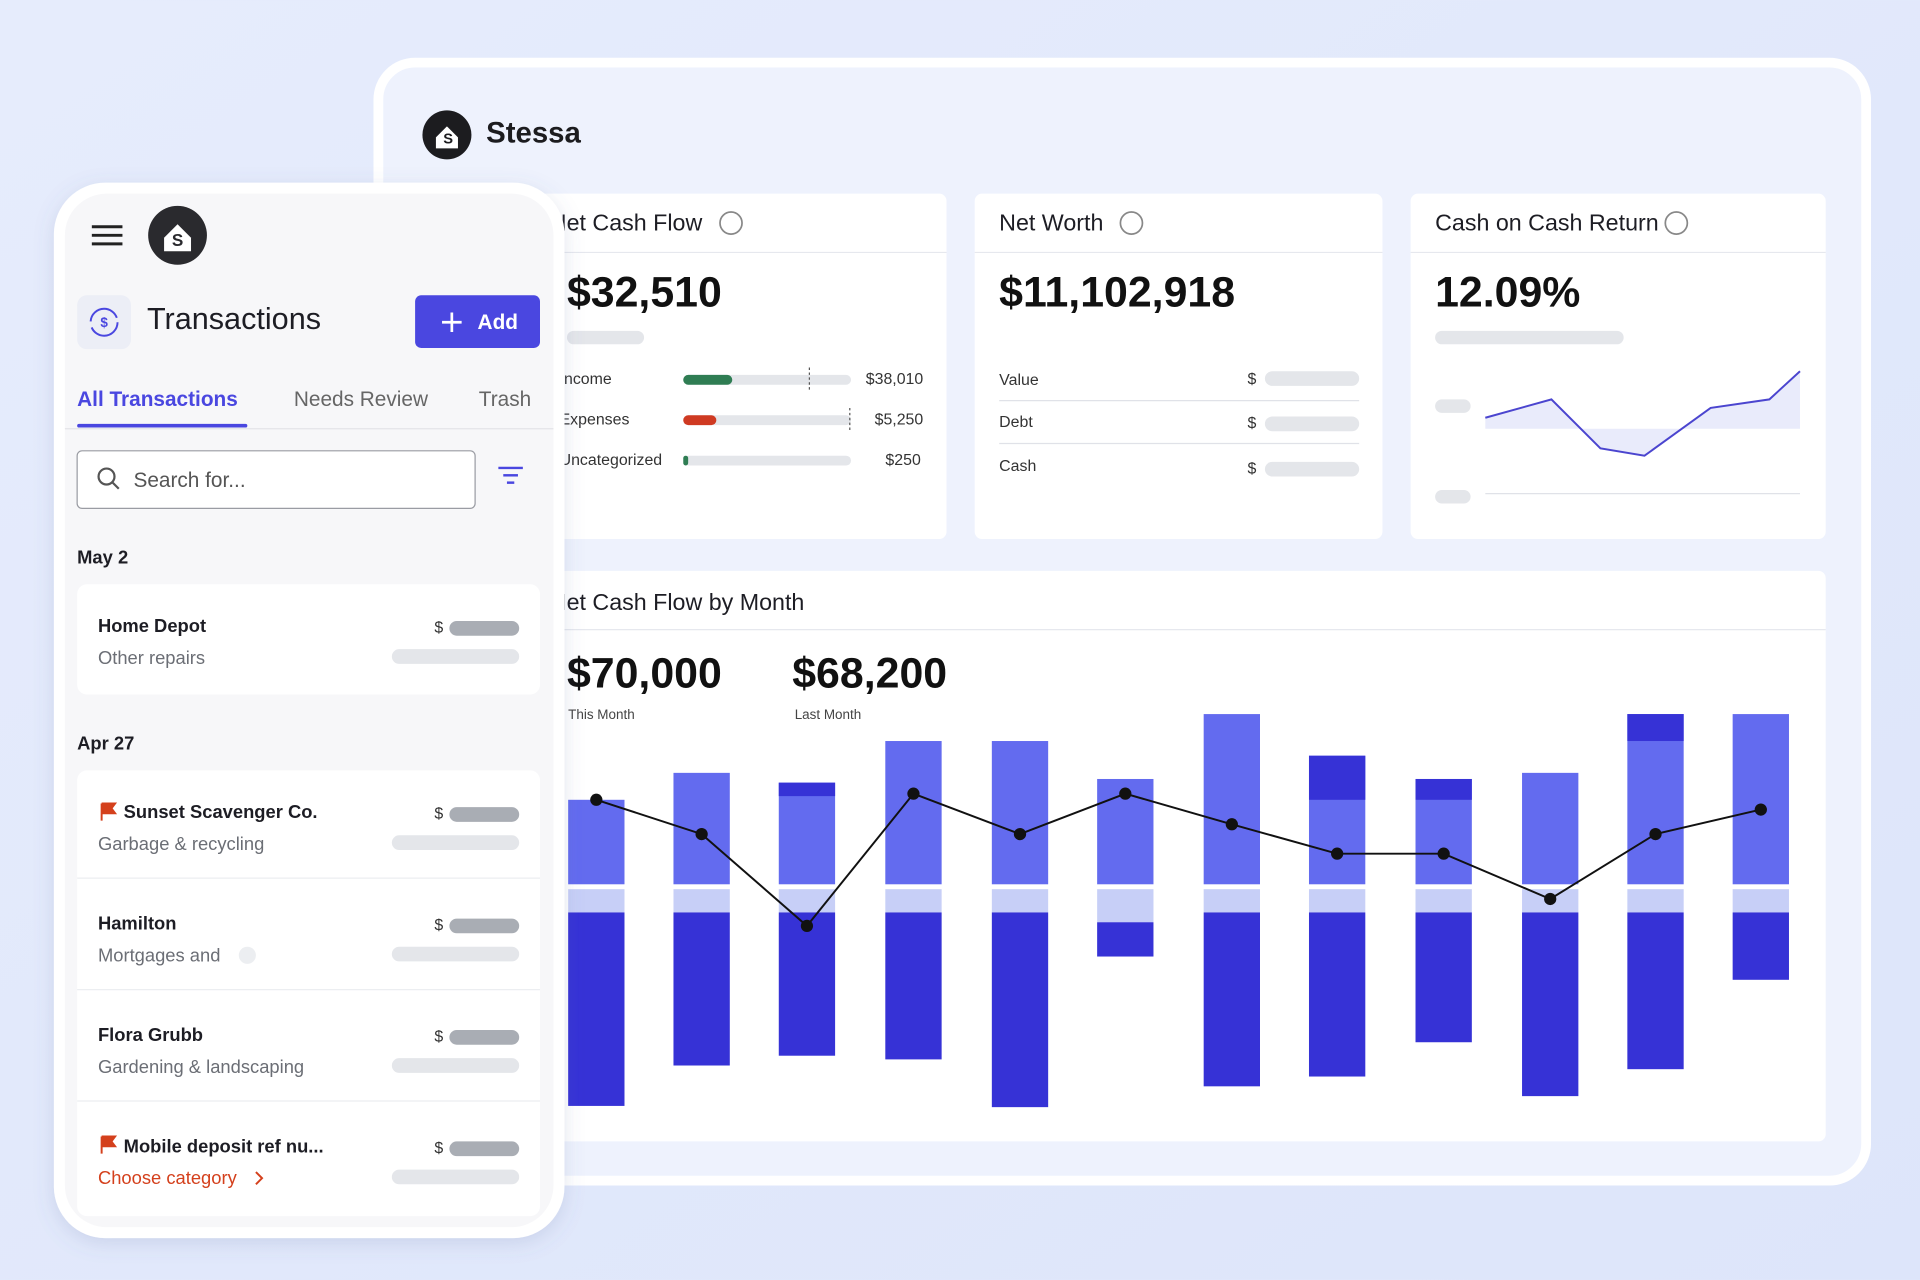  What do you see at coordinates (181, 843) in the screenshot?
I see `transaction-category: Garbage & recycling` at bounding box center [181, 843].